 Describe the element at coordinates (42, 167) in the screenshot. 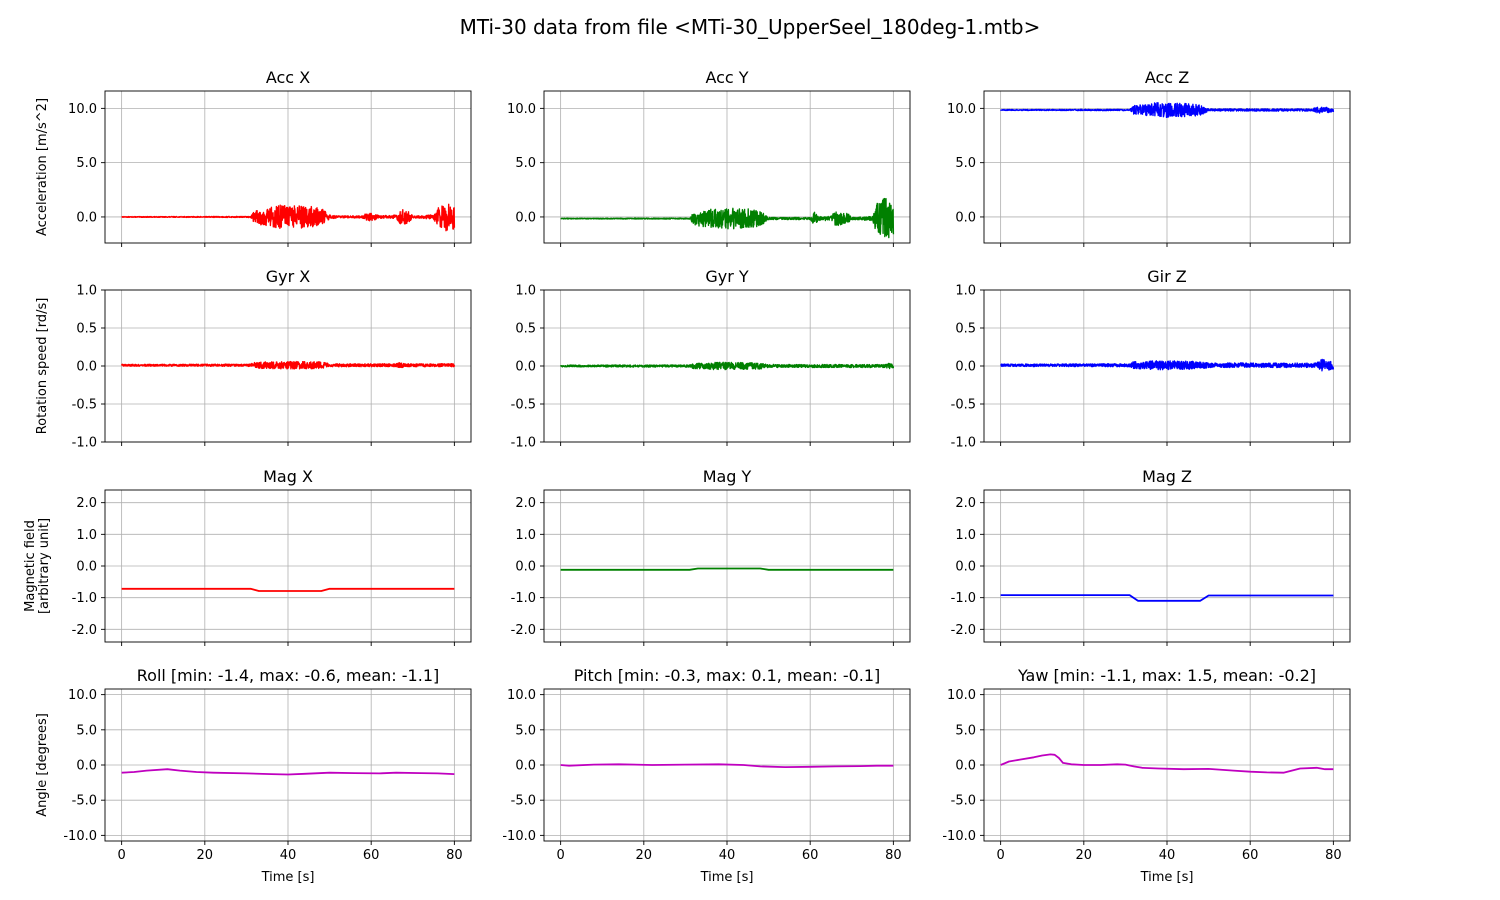

I see `y-axis-label: Acceleration [m/s^2]` at that location.